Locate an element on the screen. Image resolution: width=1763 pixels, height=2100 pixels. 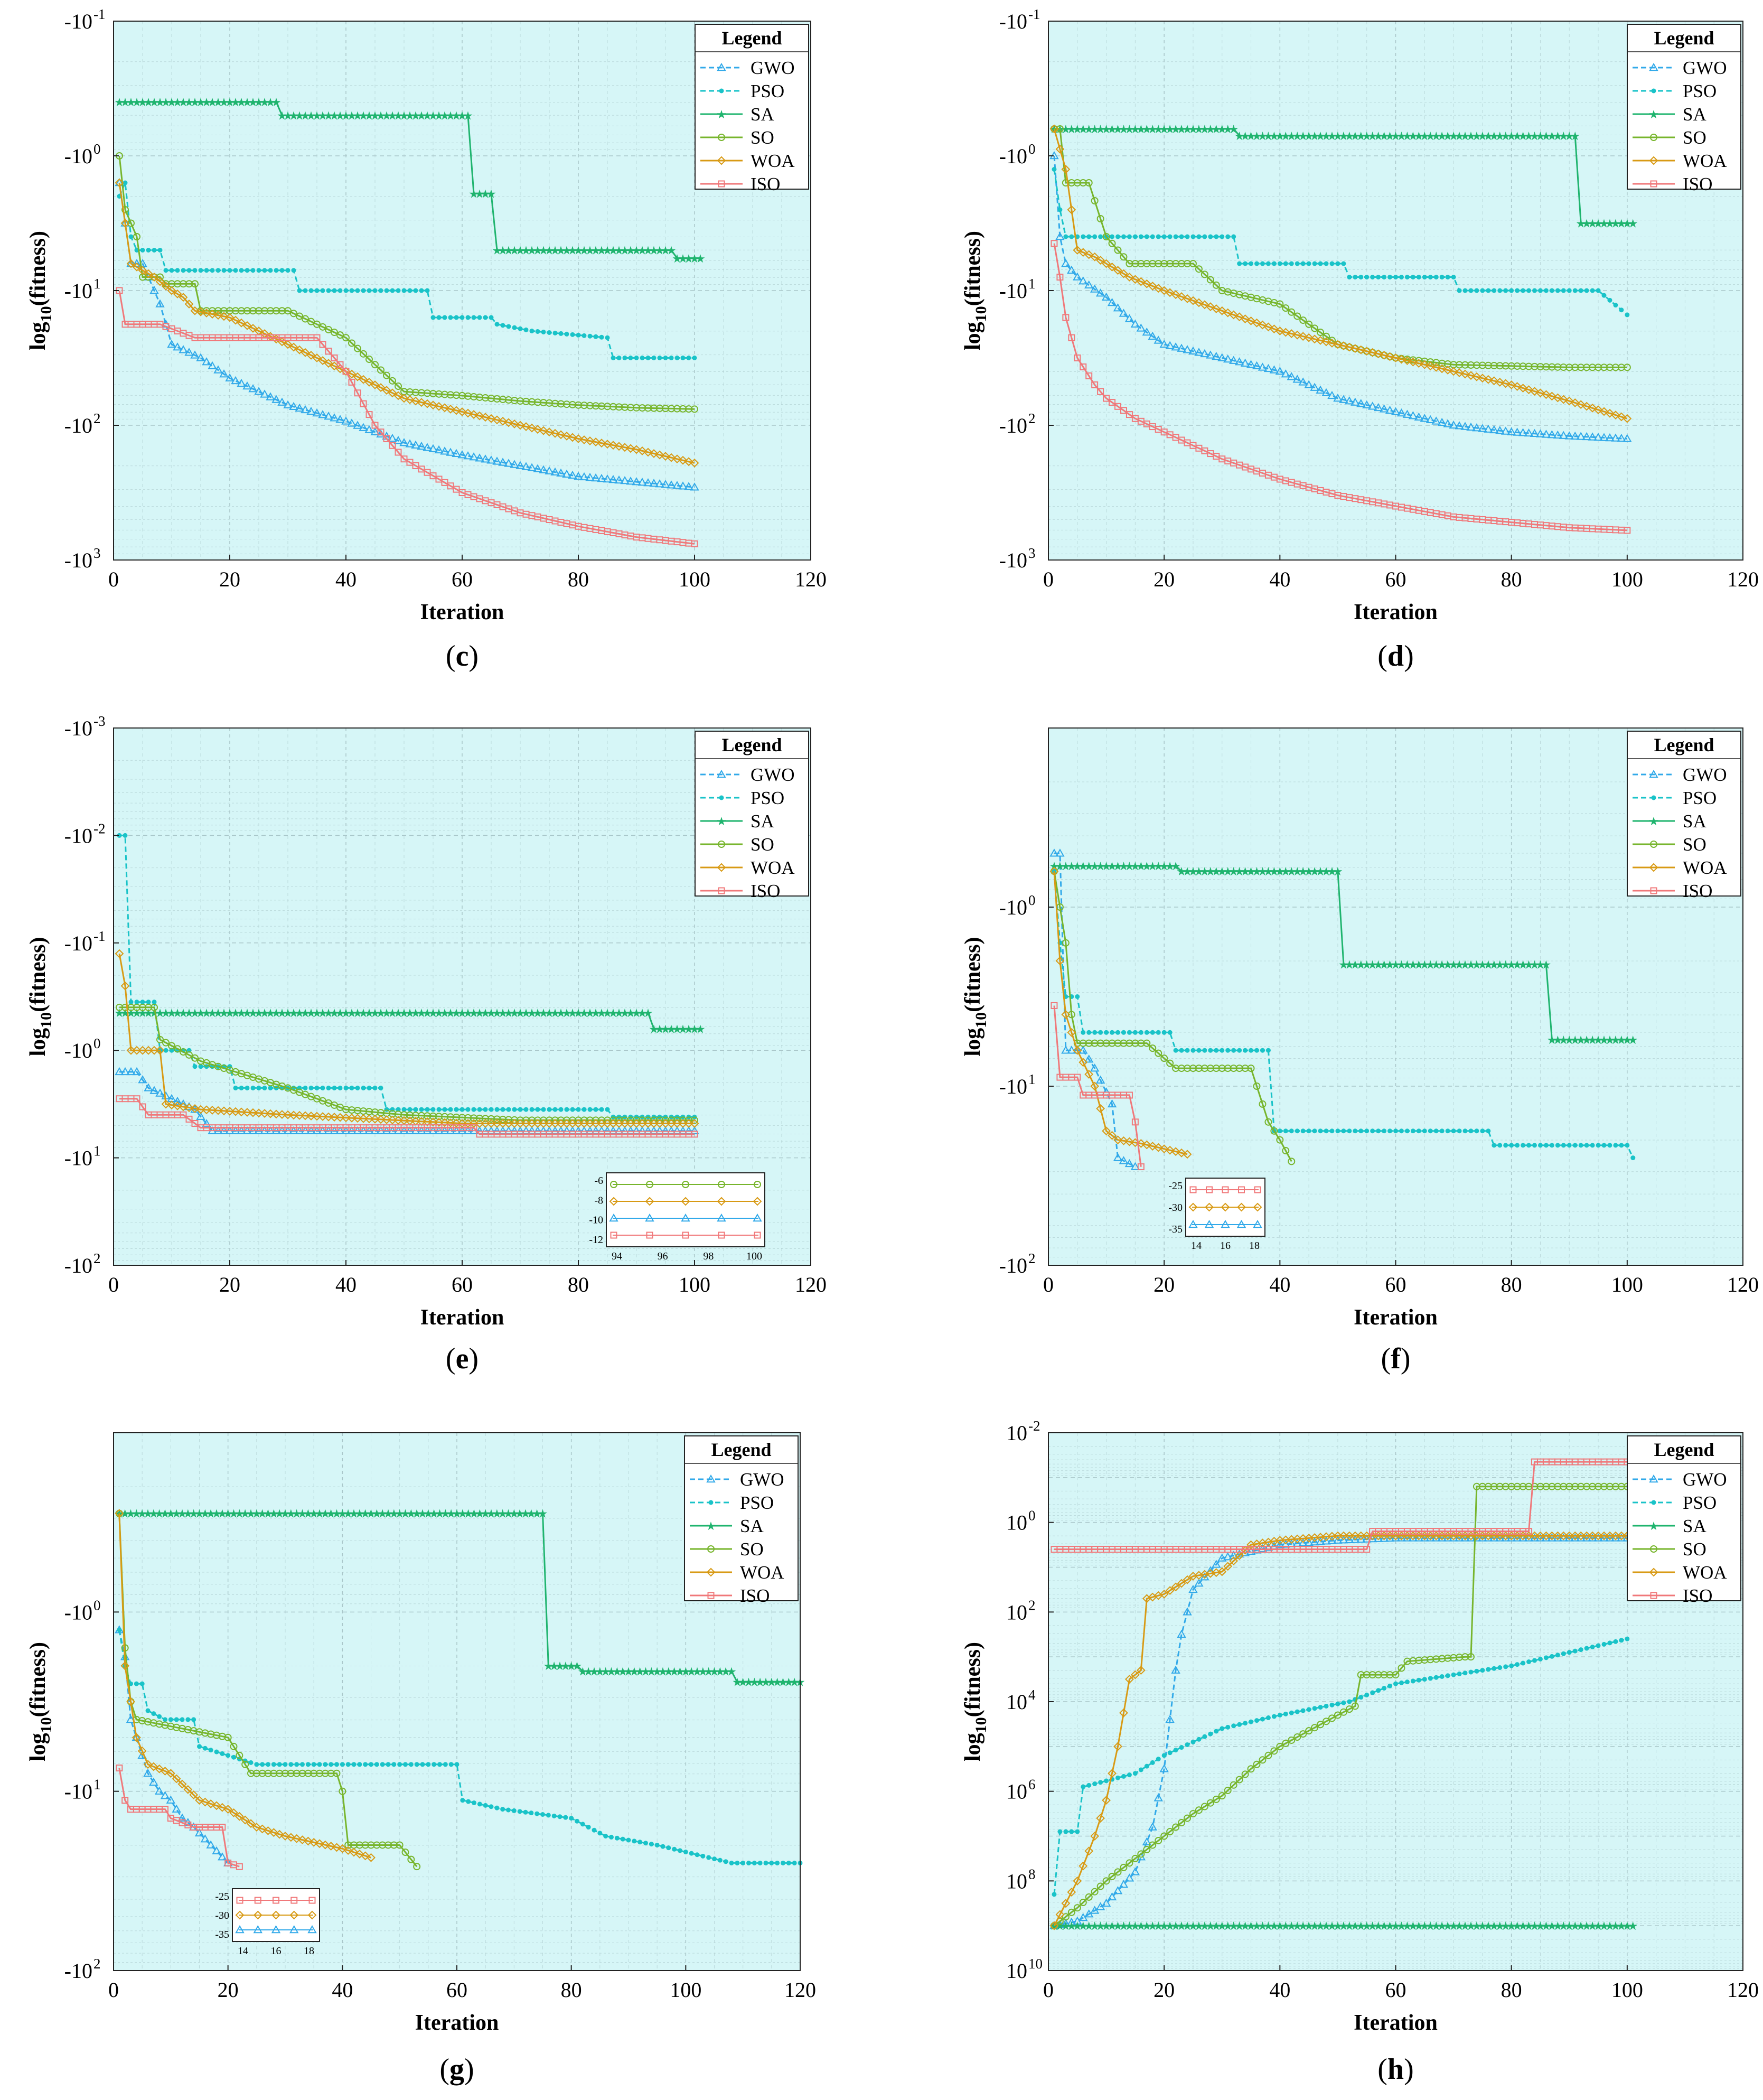
y-tick-exponent: 0 is located at coordinates (1032, 1516).